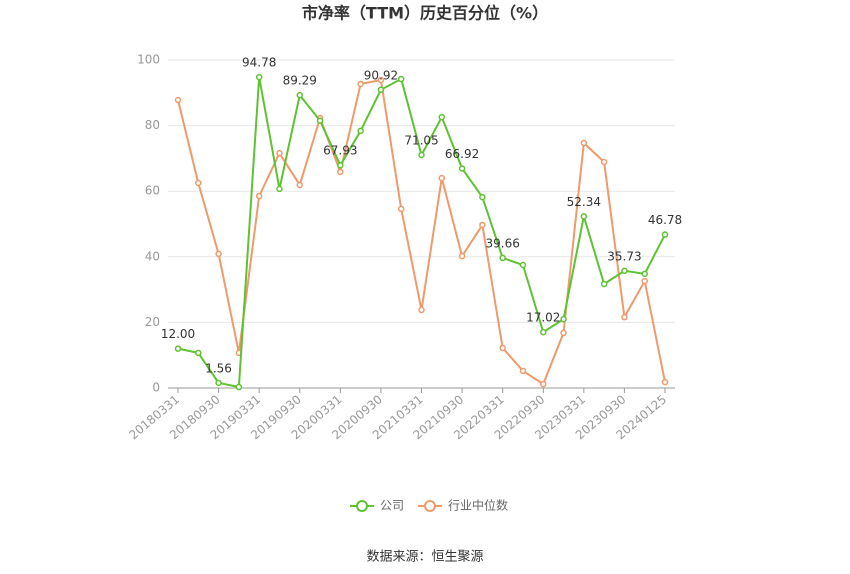  Describe the element at coordinates (381, 75) in the screenshot. I see `data-label: 90.92` at that location.